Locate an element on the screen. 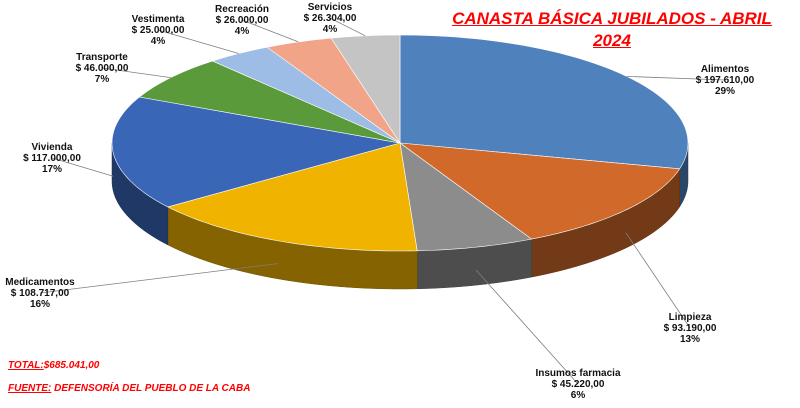  total-key: TOTAL: is located at coordinates (26, 365).